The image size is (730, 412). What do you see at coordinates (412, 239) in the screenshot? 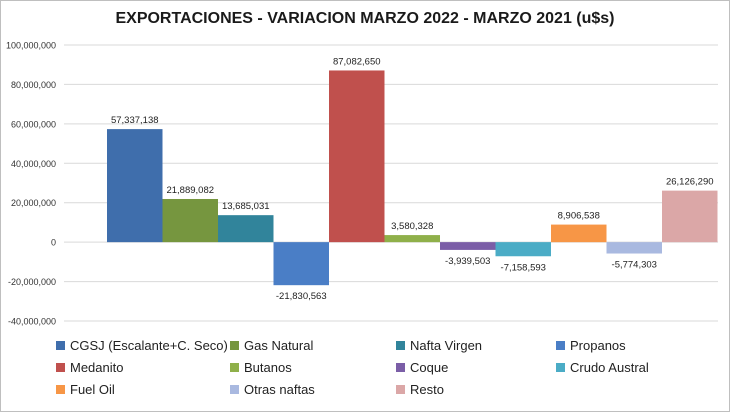
I see `bar-butanos` at bounding box center [412, 239].